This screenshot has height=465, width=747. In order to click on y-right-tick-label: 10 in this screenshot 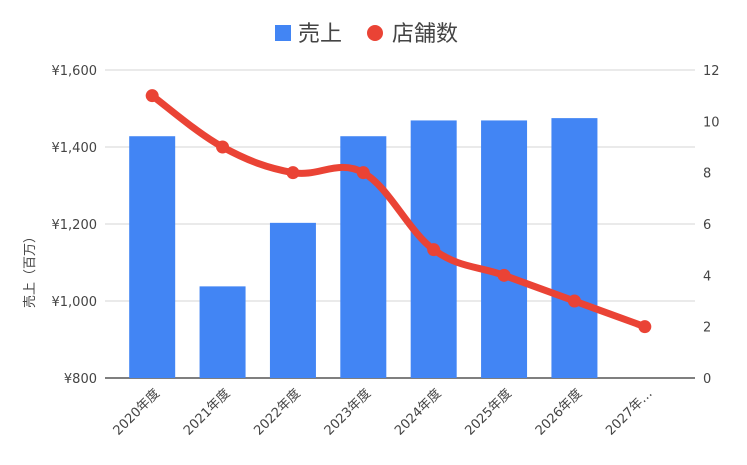, I will do `click(711, 122)`.